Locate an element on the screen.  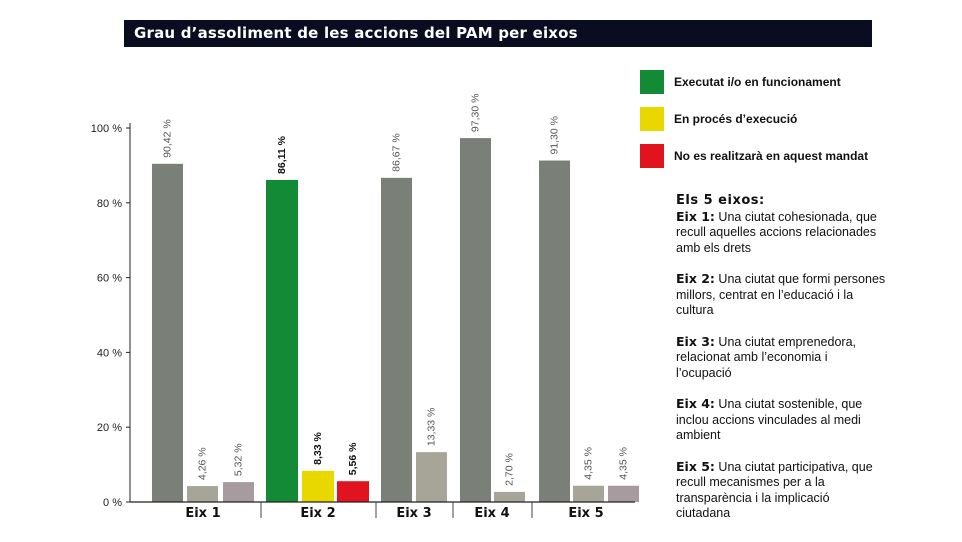
bar-value-label: 5,56 % is located at coordinates (353, 458).